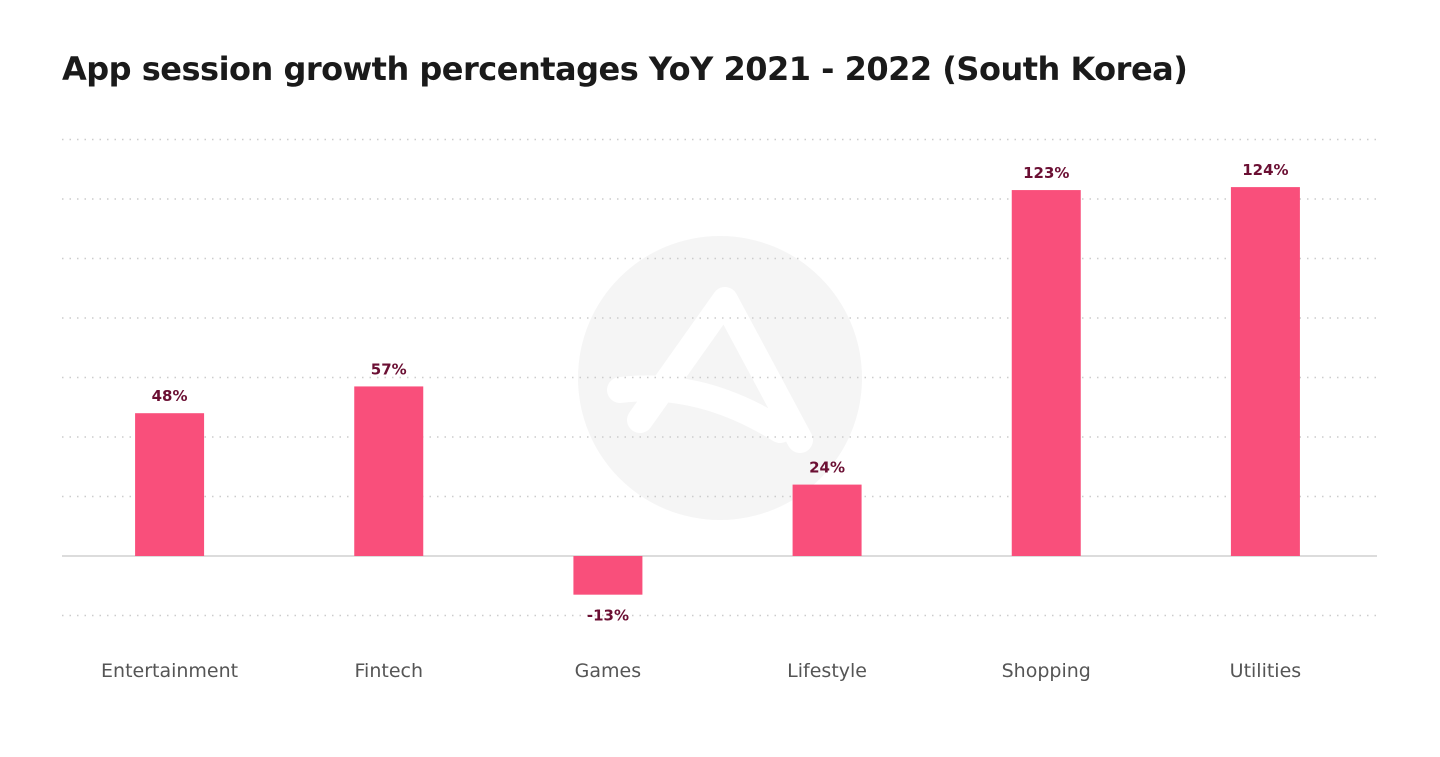  What do you see at coordinates (389, 369) in the screenshot?
I see `data-label: 57%` at bounding box center [389, 369].